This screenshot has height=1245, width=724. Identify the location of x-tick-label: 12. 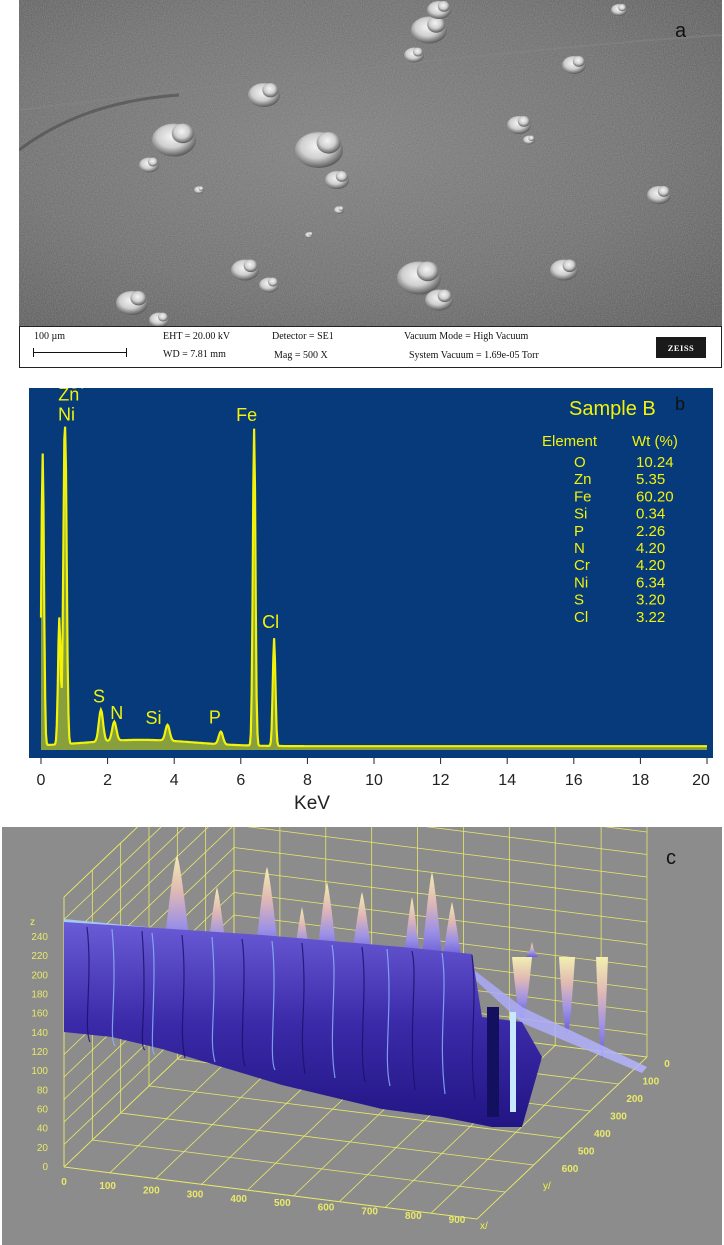
(441, 780).